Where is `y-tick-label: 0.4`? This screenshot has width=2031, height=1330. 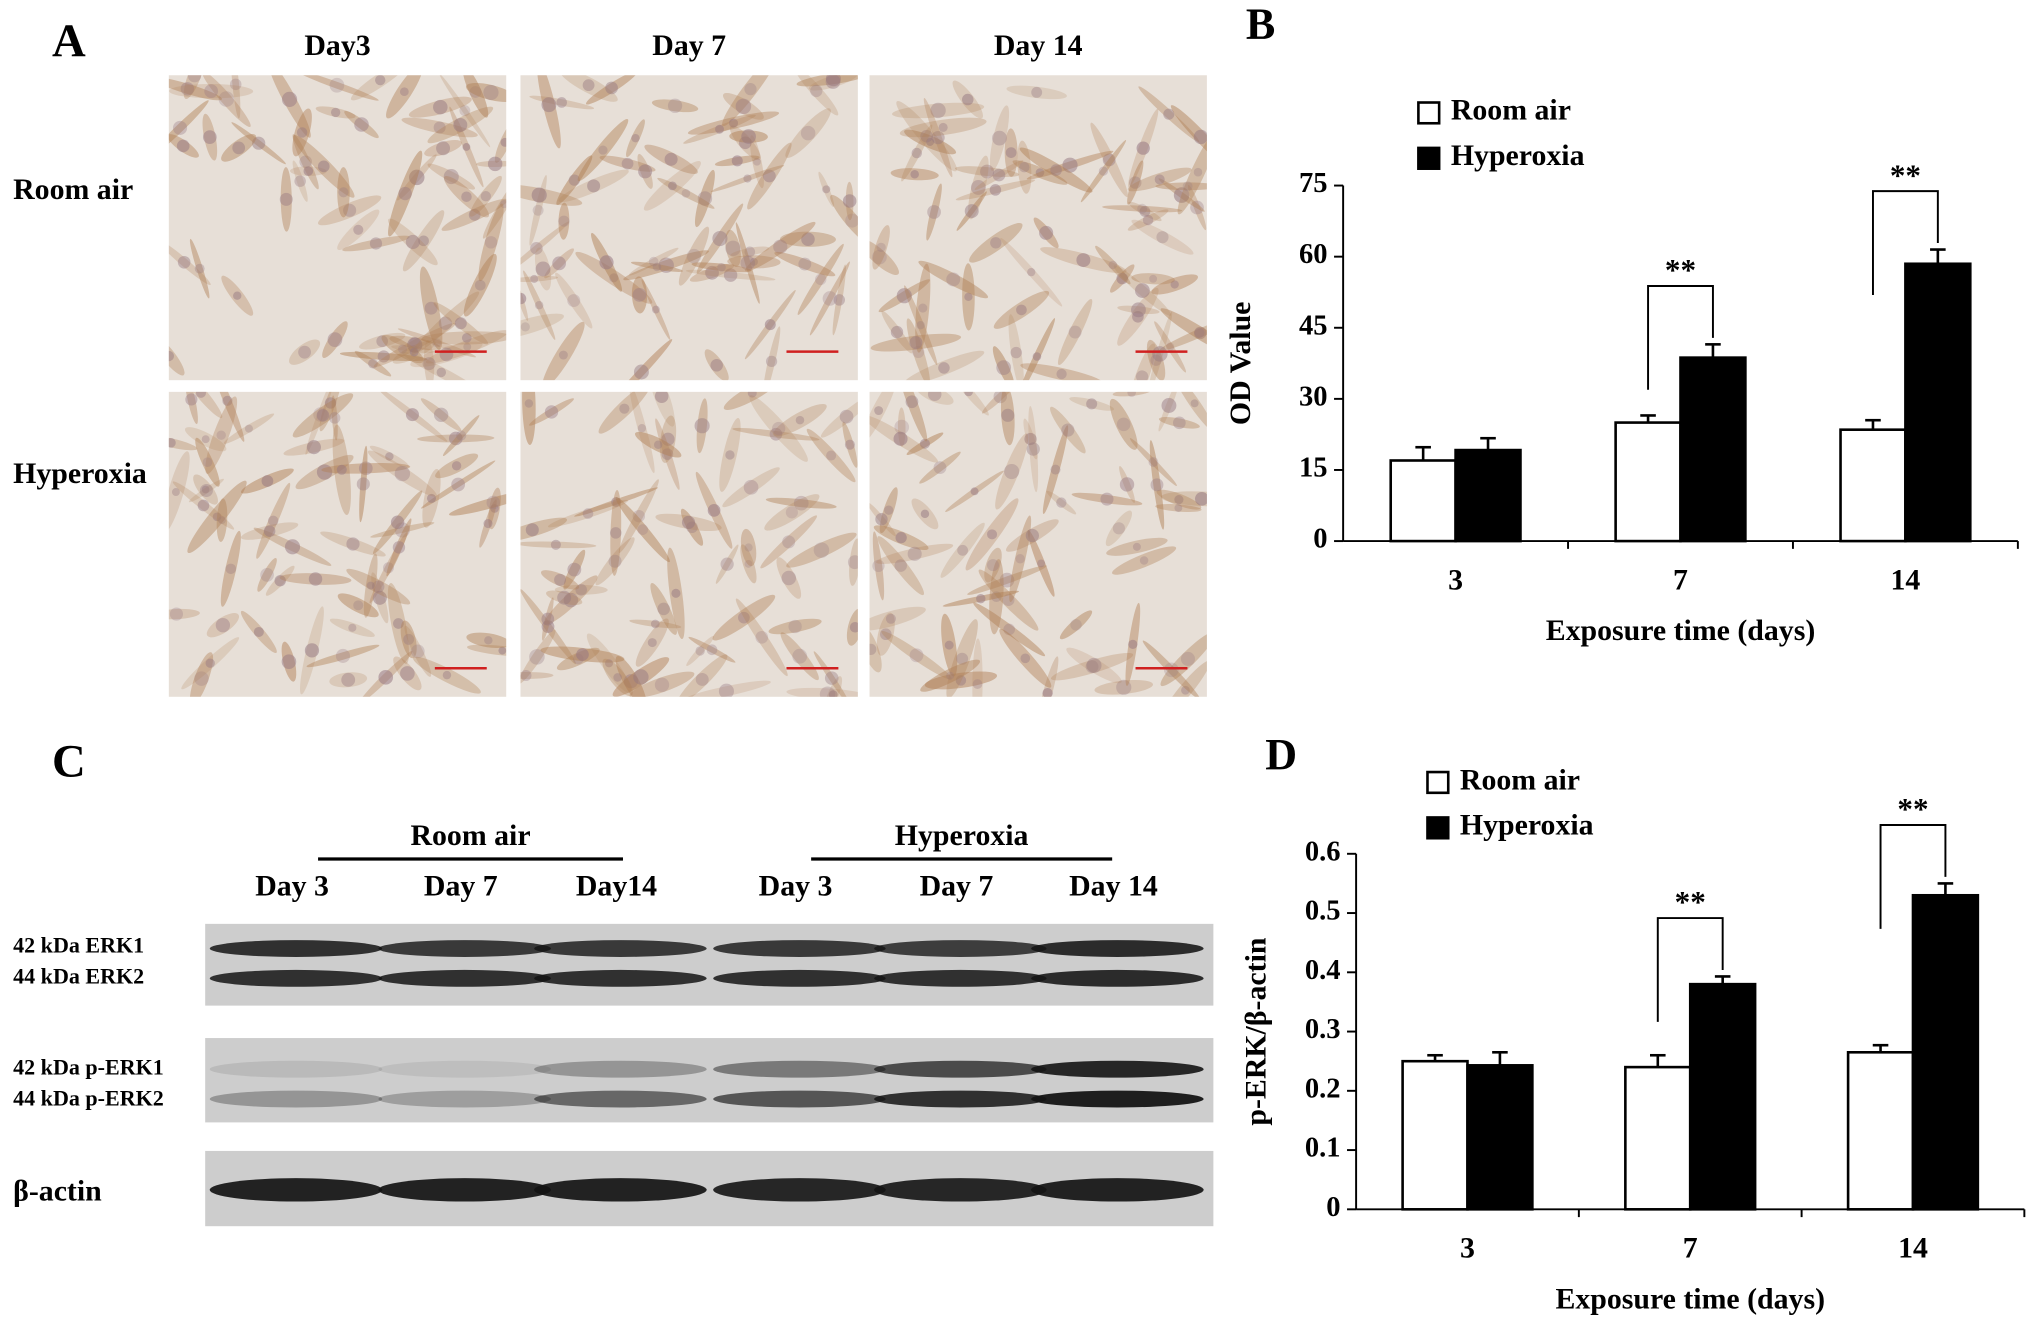
y-tick-label: 0.4 is located at coordinates (1323, 970).